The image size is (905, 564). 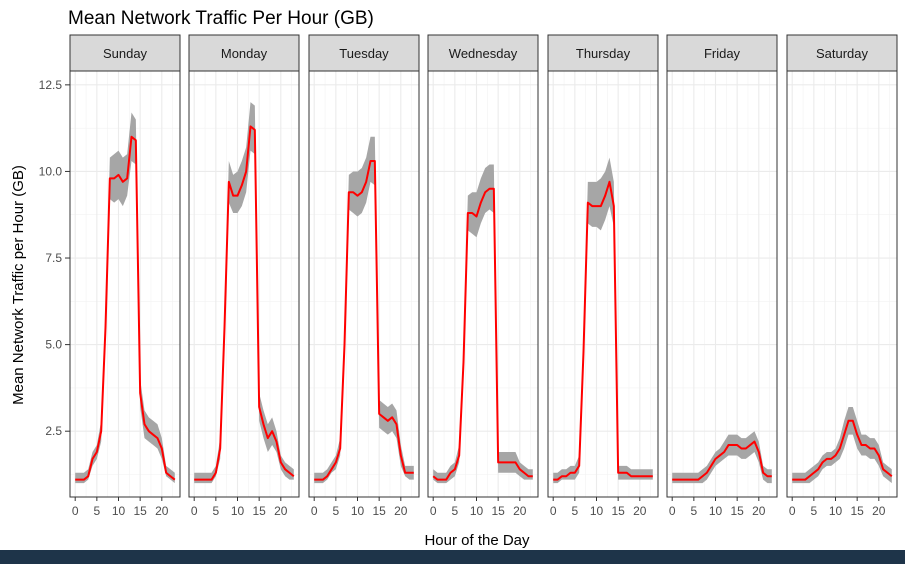 I want to click on facet-panel-friday: Friday 0 5 10 15 20, so click(x=722, y=276).